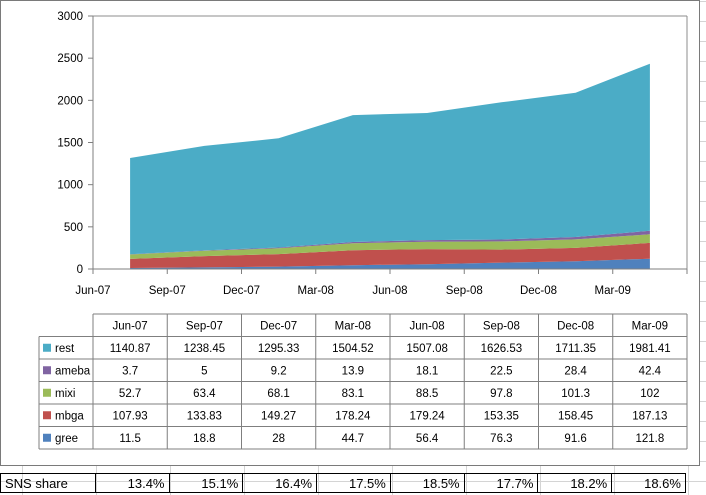 The height and width of the screenshot is (495, 706). What do you see at coordinates (66, 439) in the screenshot?
I see `legend-label-gree: gree` at bounding box center [66, 439].